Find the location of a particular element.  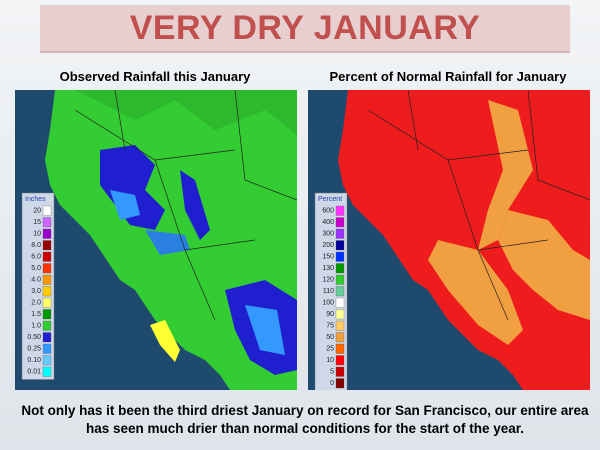

title-banner: VERY DRY JANUARY is located at coordinates (305, 29).